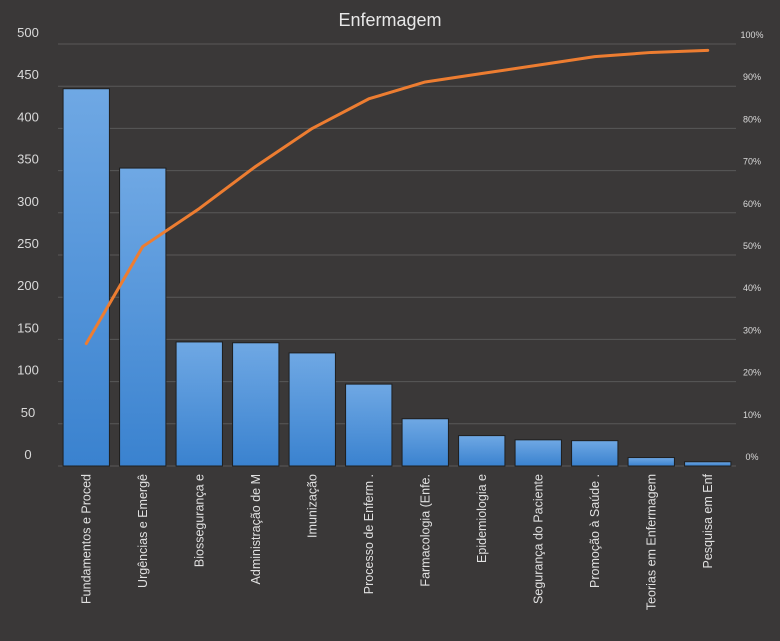 The height and width of the screenshot is (641, 780). I want to click on y-tick-label: 400, so click(28, 116).